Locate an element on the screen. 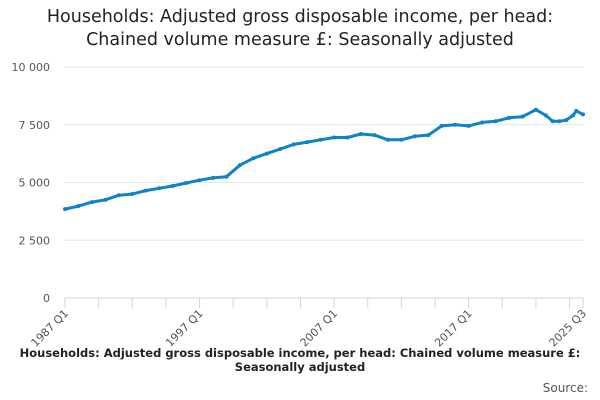 This screenshot has width=600, height=400. source-label: Source: is located at coordinates (565, 388).